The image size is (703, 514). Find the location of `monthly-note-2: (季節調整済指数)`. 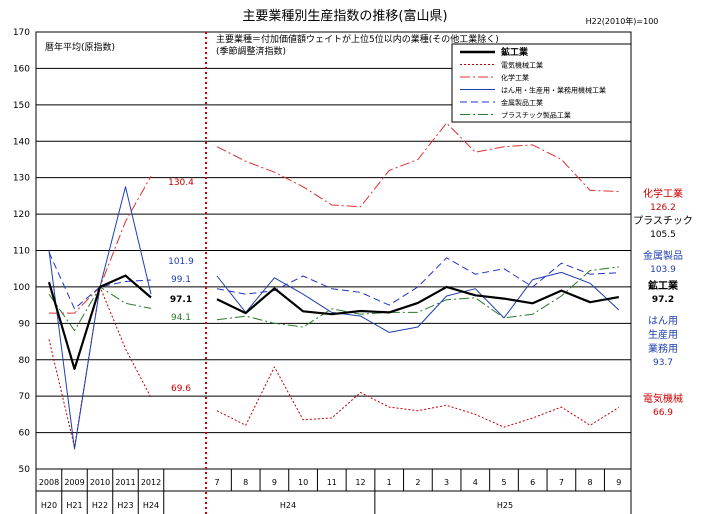

monthly-note-2: (季節調整済指数) is located at coordinates (251, 51).